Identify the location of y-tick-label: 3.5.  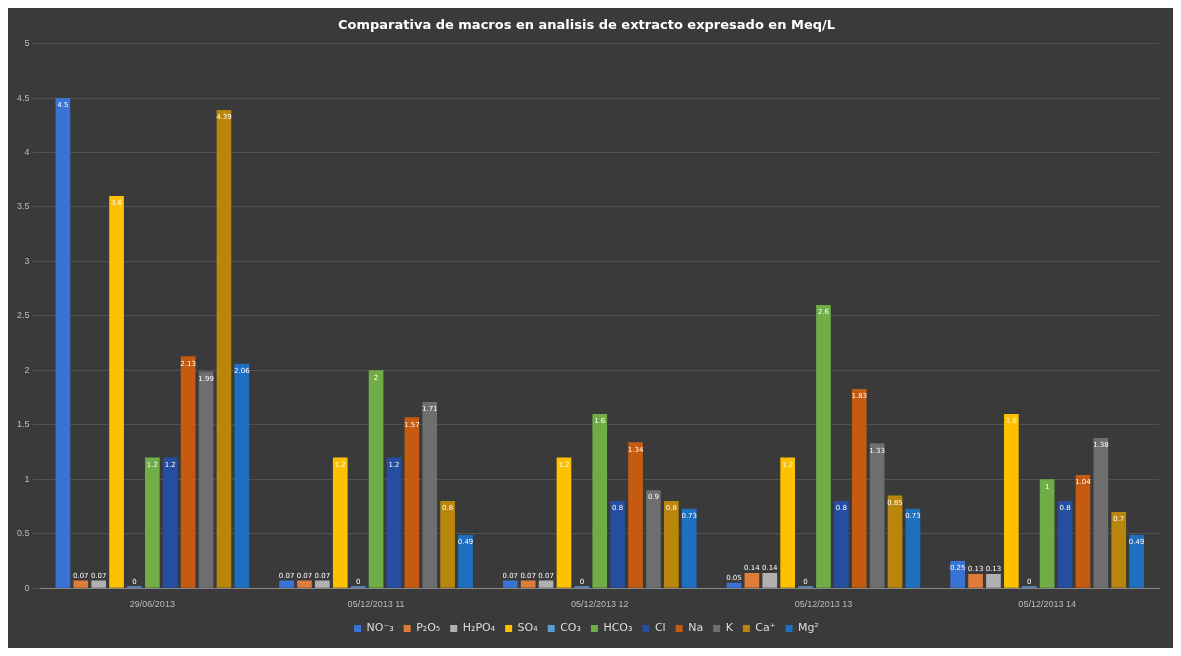
(23, 206).